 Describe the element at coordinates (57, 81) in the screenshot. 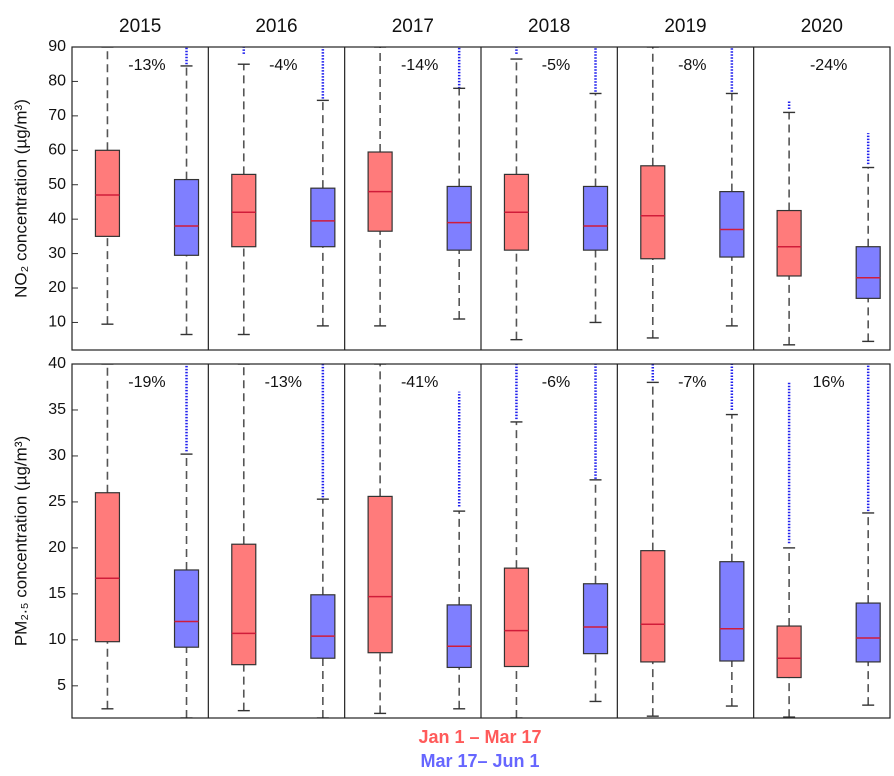

I see `y-tick-label: 80` at that location.